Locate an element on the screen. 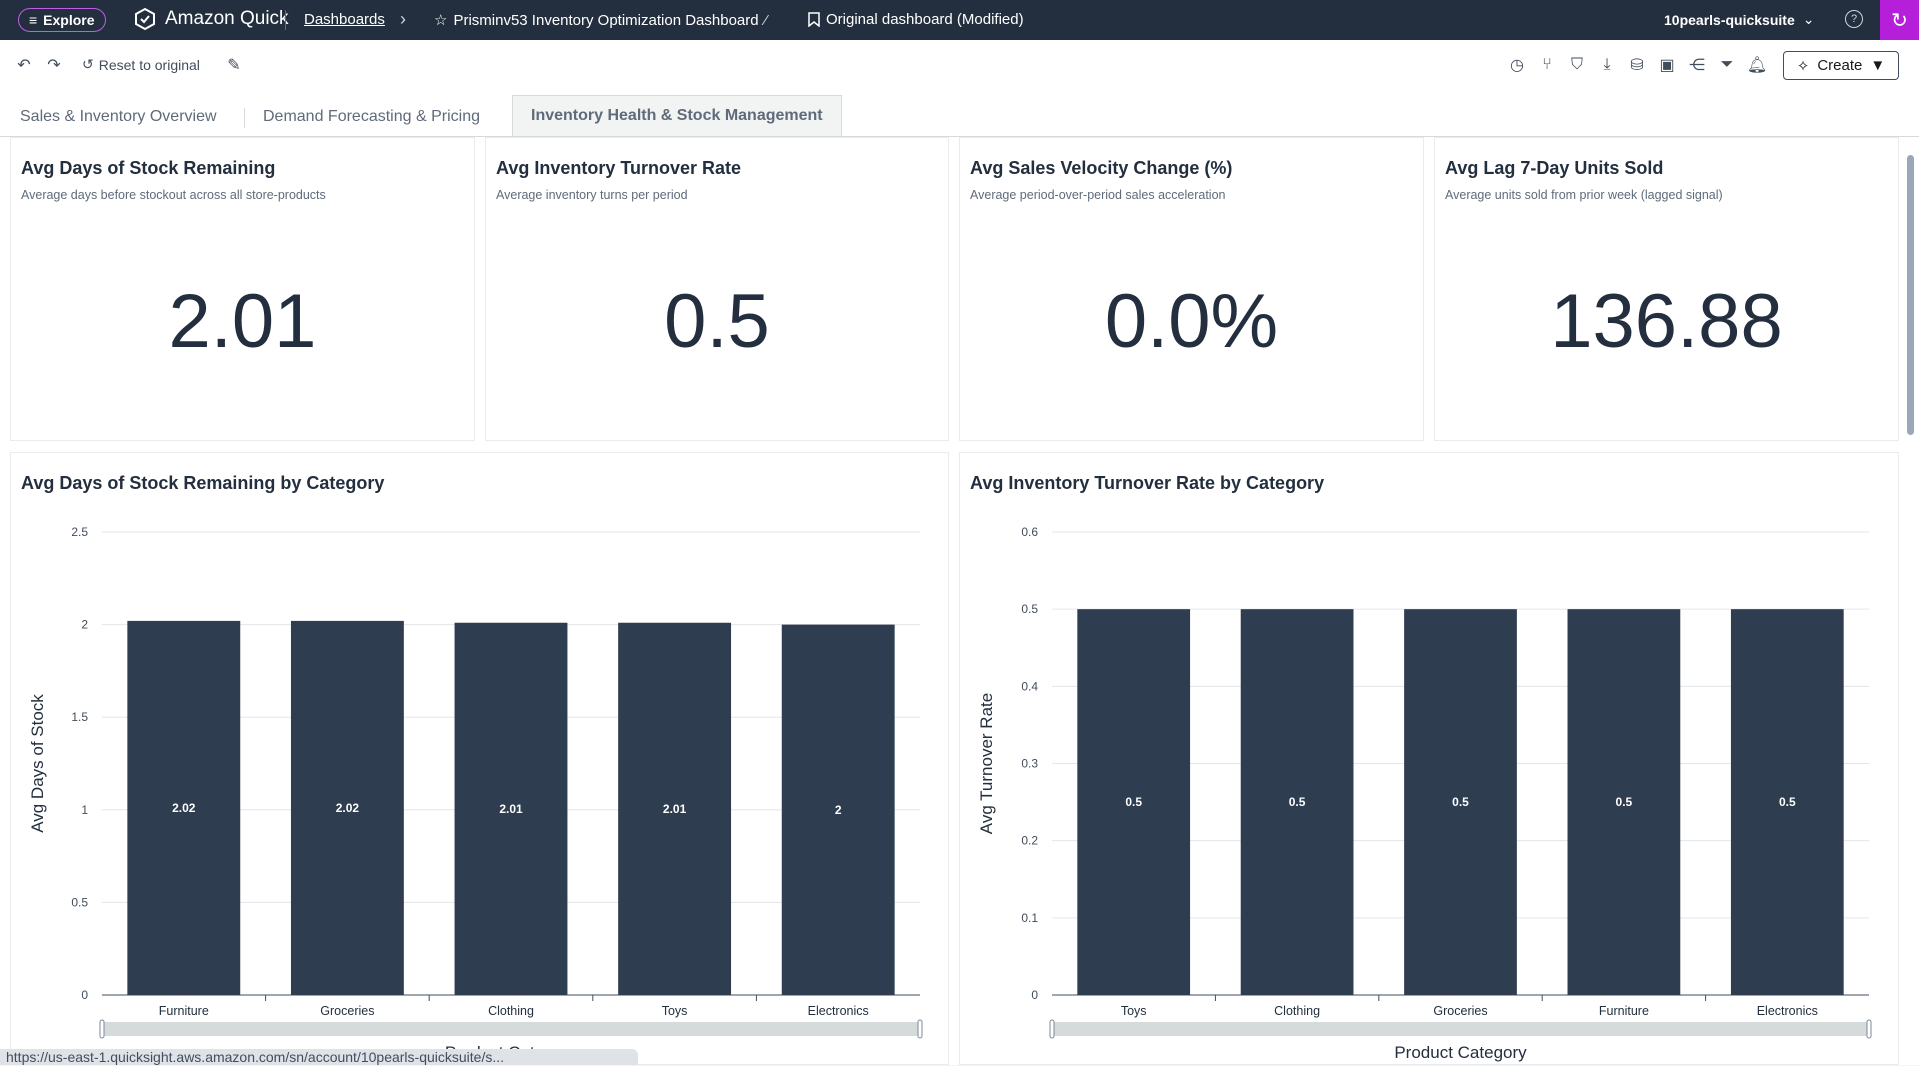  reset-label: Reset to original is located at coordinates (149, 64).